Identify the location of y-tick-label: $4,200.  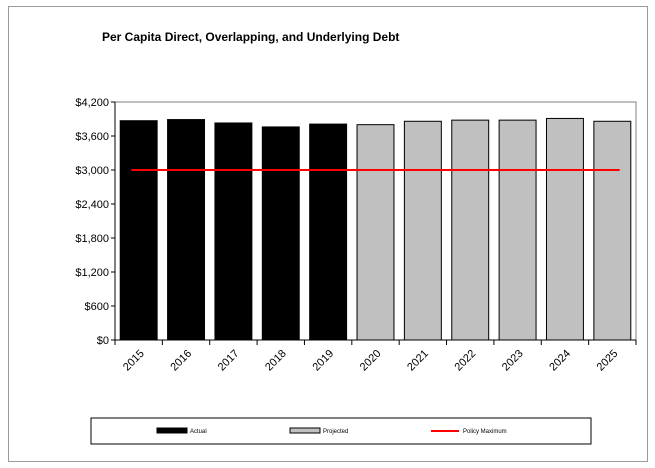
(92, 103).